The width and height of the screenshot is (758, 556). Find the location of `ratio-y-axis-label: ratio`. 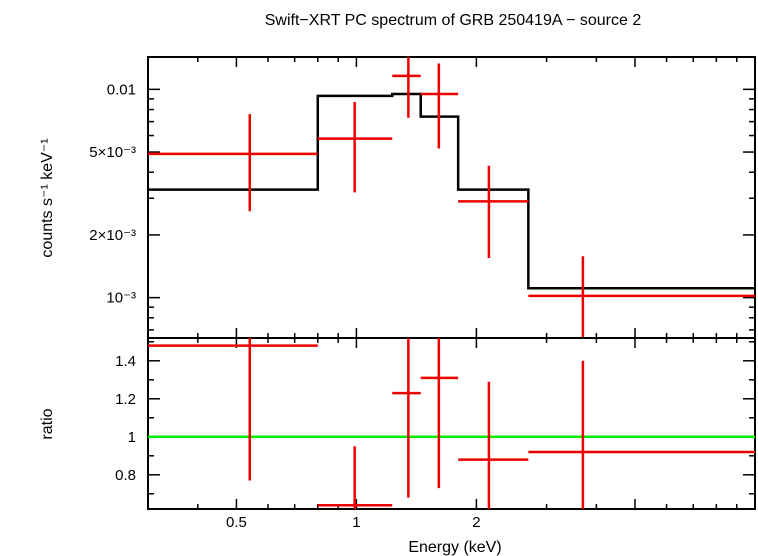

ratio-y-axis-label: ratio is located at coordinates (47, 423).